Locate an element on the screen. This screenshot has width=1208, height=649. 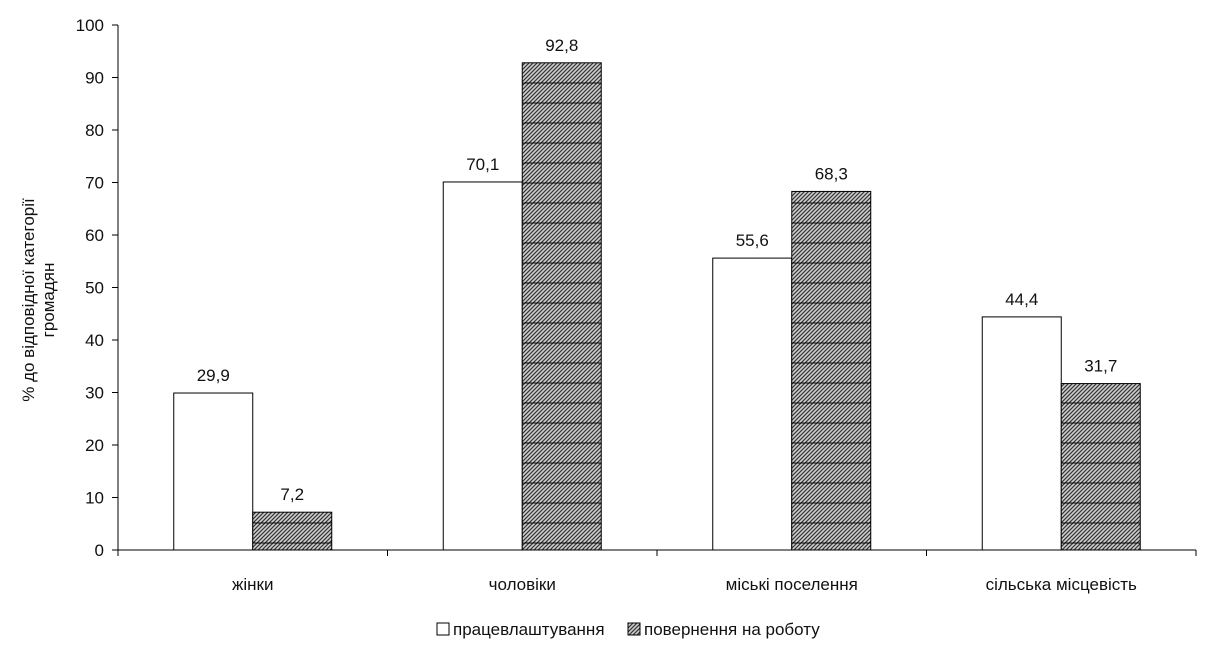
y-tick-label: 30 is located at coordinates (94, 393).